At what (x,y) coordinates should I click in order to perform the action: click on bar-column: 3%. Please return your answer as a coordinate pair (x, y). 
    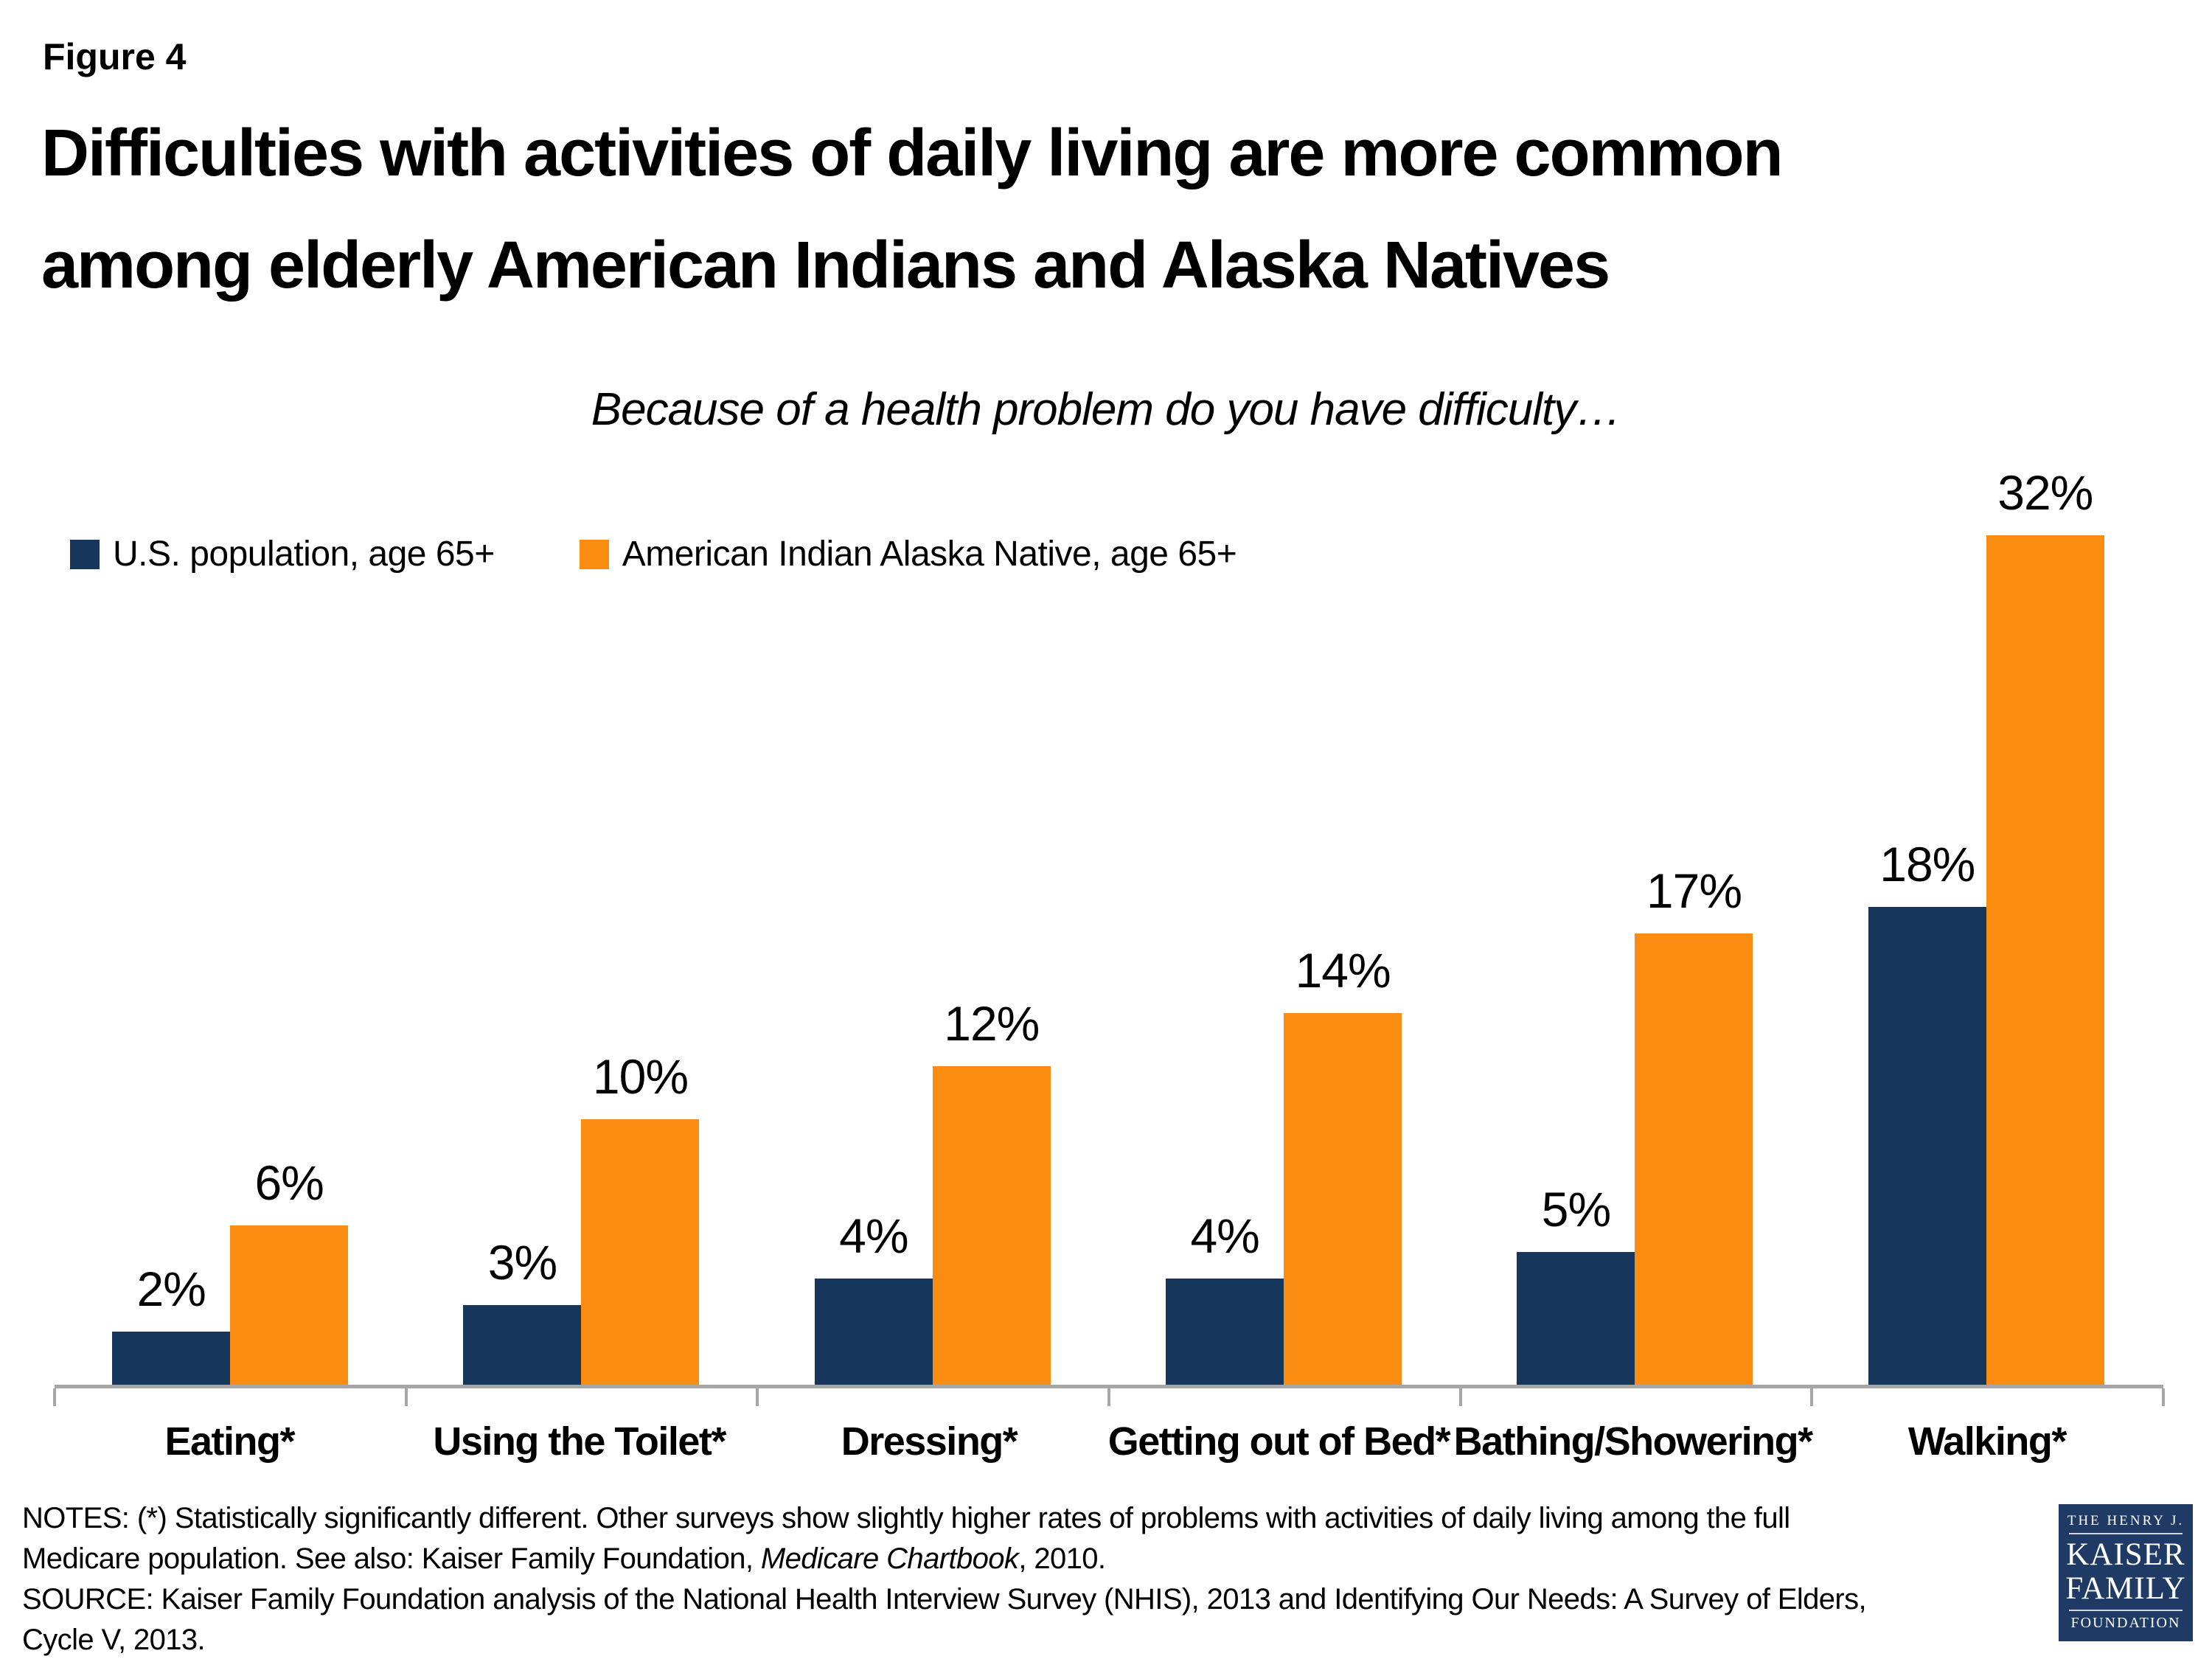
    Looking at the image, I should click on (522, 1309).